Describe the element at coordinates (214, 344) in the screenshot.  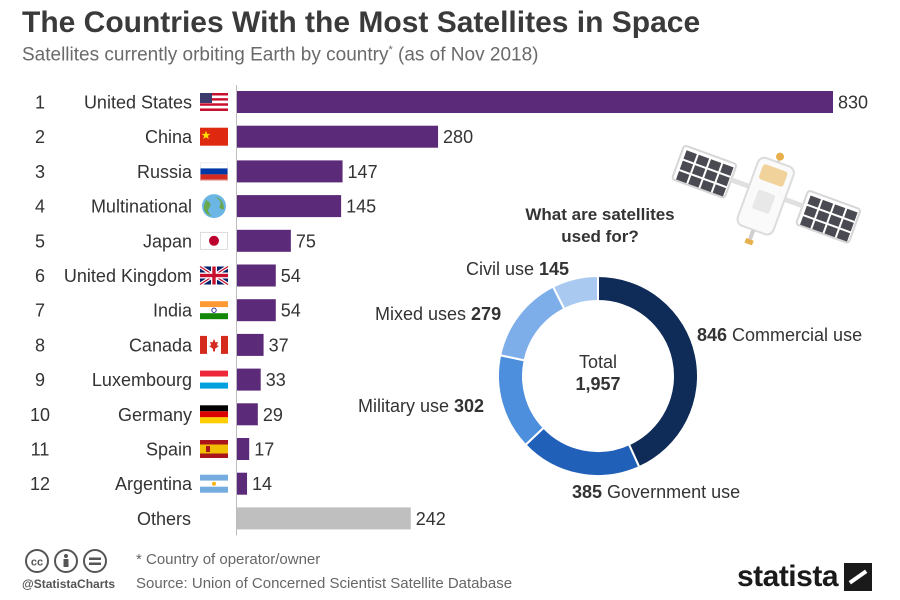
I see `canada-flag-icon` at that location.